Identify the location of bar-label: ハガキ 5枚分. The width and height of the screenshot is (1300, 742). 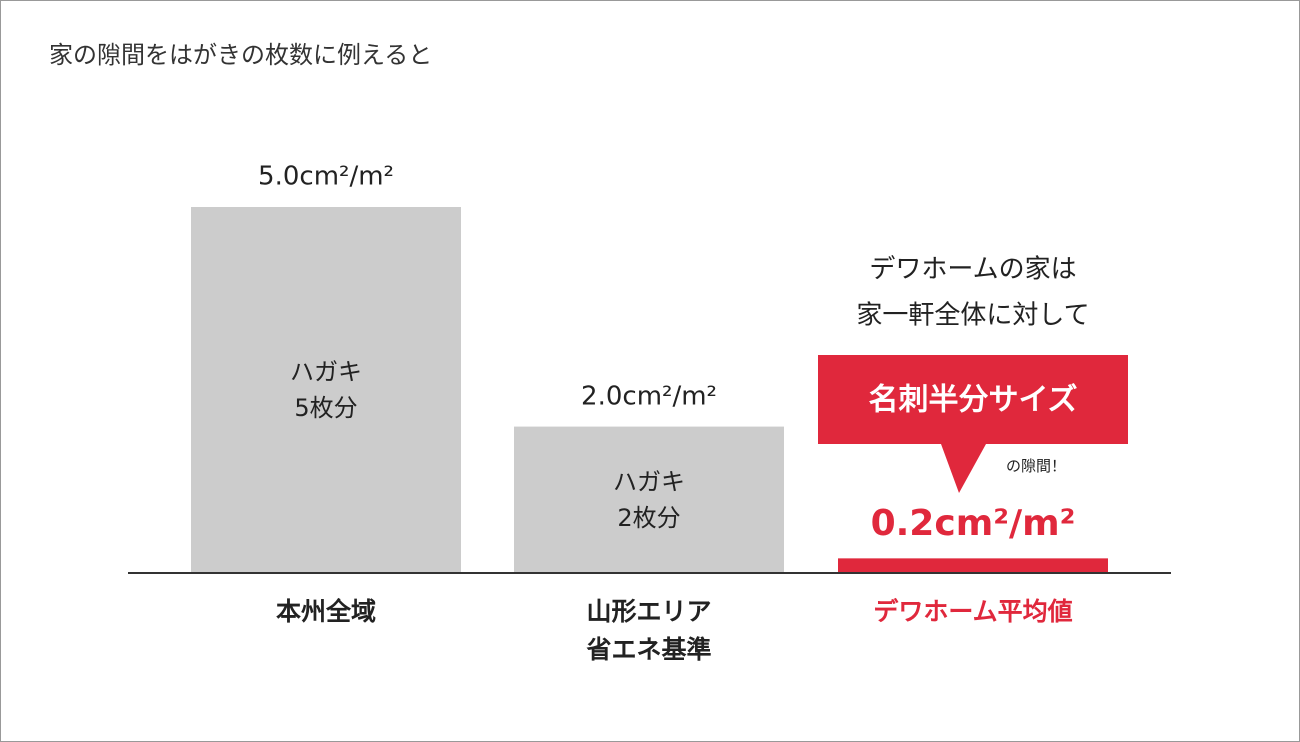
(326, 390).